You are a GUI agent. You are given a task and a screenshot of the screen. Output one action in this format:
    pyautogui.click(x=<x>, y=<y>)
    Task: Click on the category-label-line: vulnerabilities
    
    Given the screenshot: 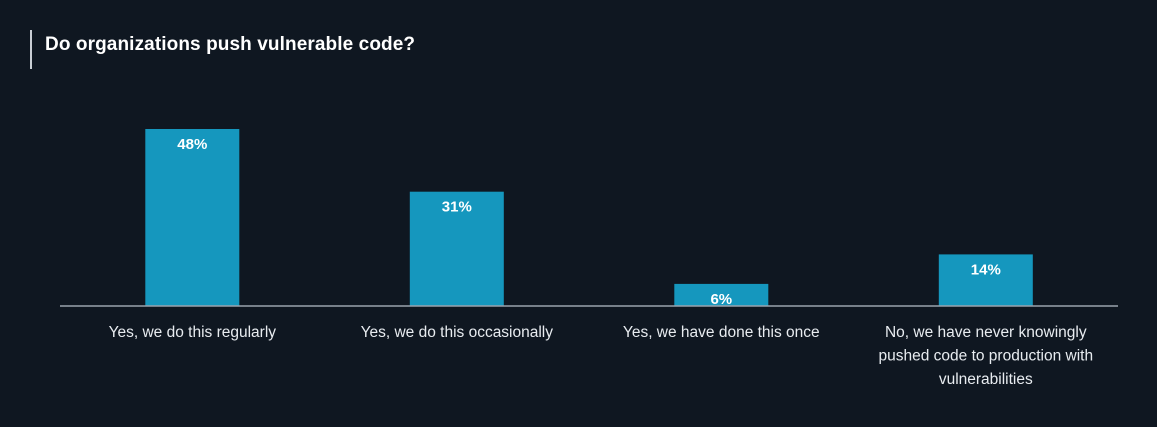 What is the action you would take?
    pyautogui.click(x=986, y=379)
    